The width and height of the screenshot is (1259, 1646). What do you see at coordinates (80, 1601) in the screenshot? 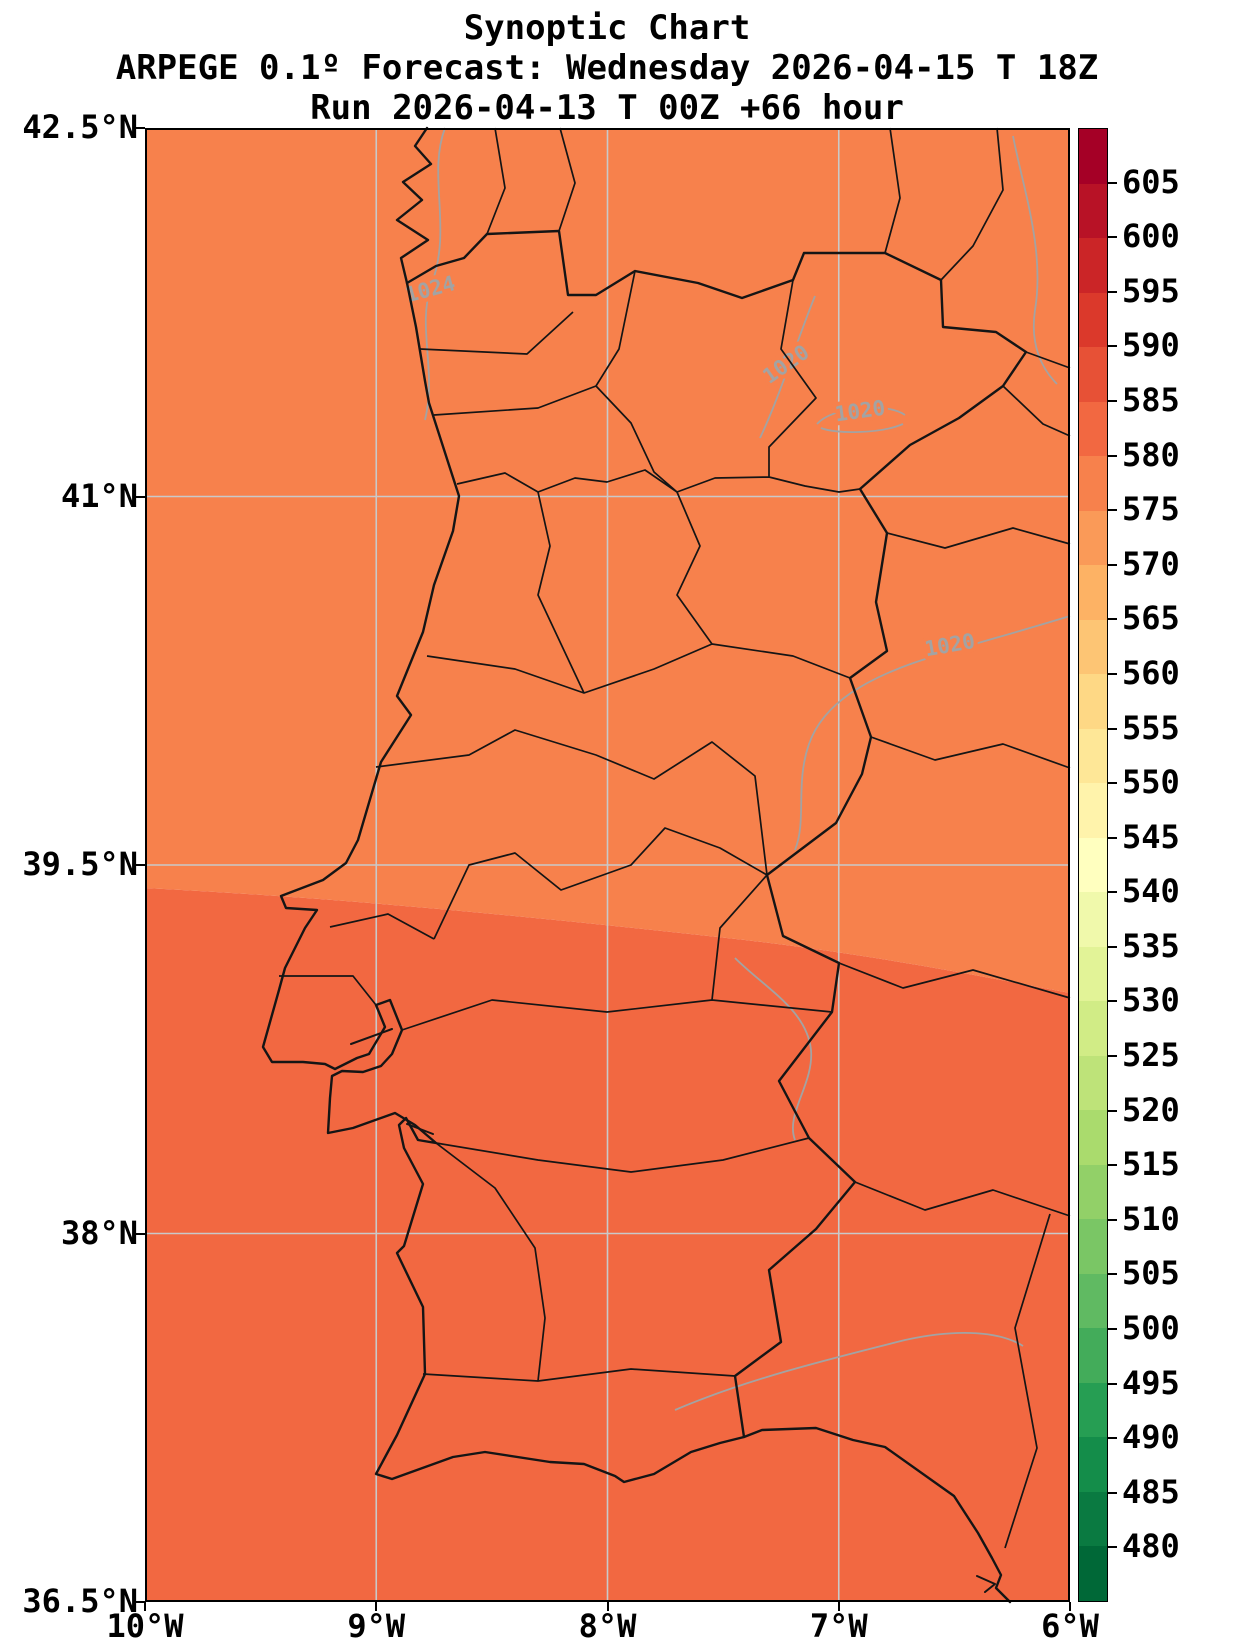
I see `y-tick-label: 36.5°N` at bounding box center [80, 1601].